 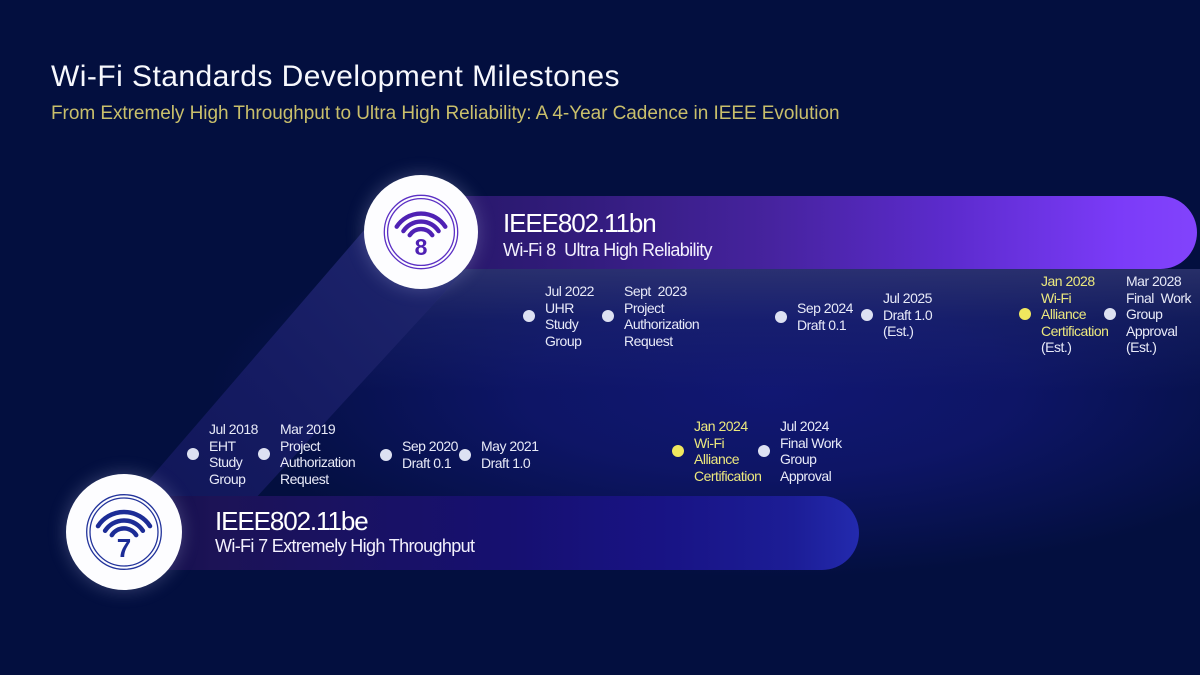 I want to click on svg-text: 7, so click(x=124, y=548).